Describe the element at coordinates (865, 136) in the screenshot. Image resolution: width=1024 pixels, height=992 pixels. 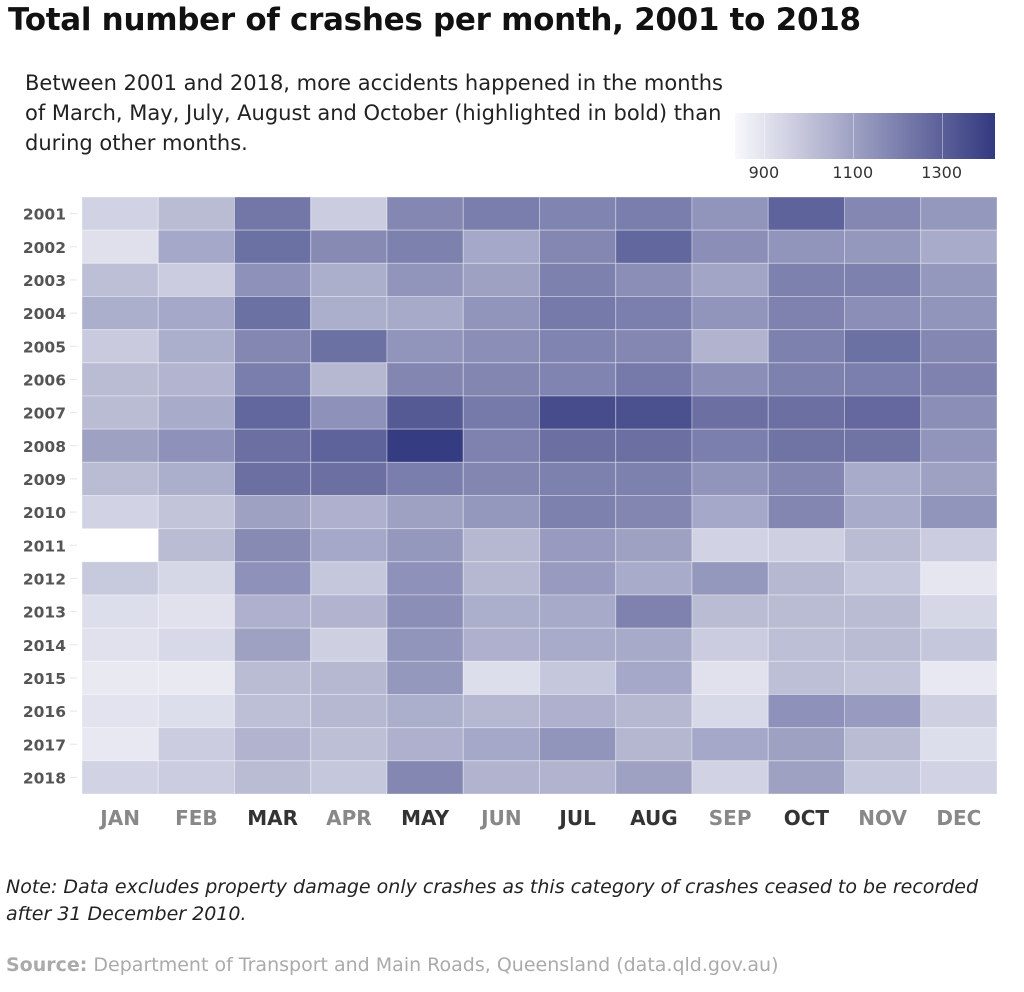
I see `legend-gradient` at that location.